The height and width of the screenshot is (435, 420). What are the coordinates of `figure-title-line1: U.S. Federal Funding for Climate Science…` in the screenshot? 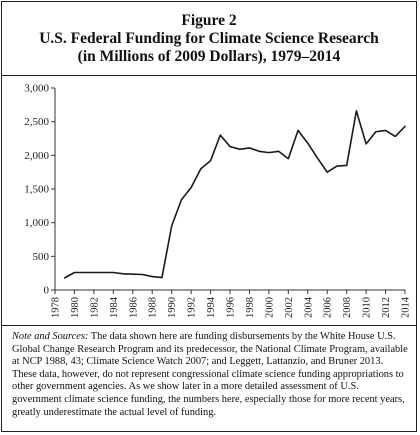 It's located at (209, 38).